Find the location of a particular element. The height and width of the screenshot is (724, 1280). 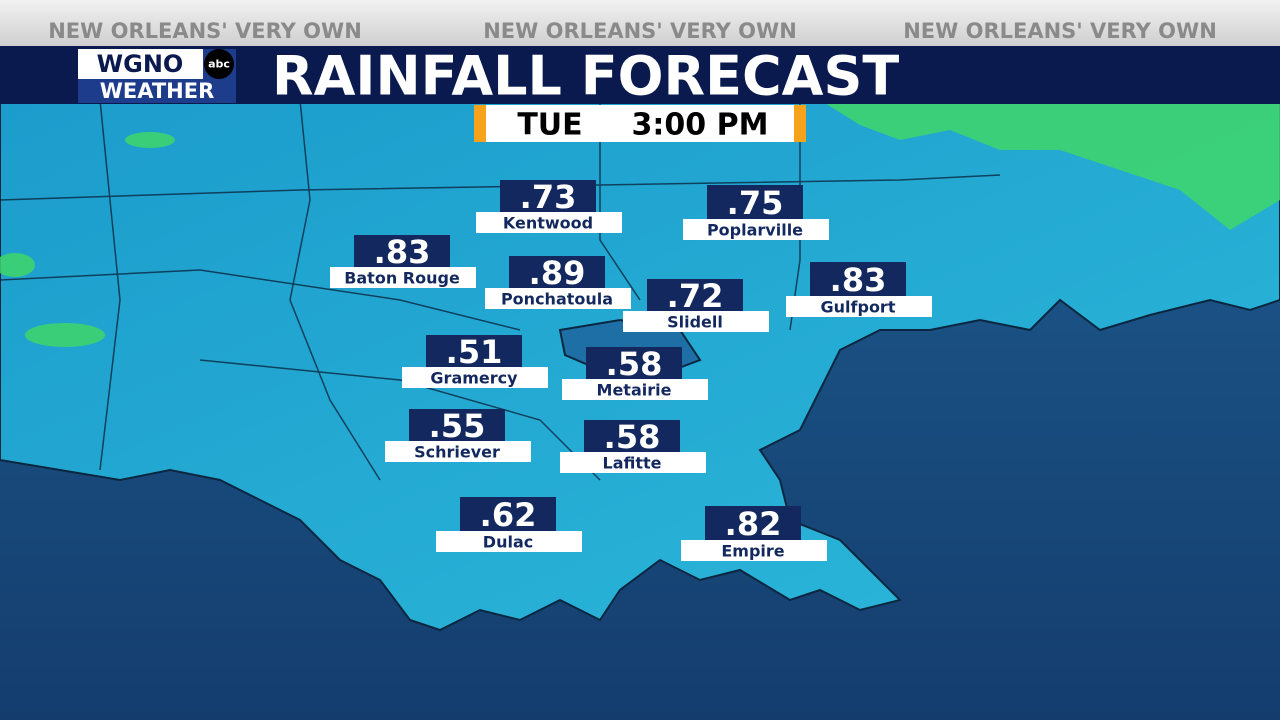

location-name: Kentwood is located at coordinates (548, 223).